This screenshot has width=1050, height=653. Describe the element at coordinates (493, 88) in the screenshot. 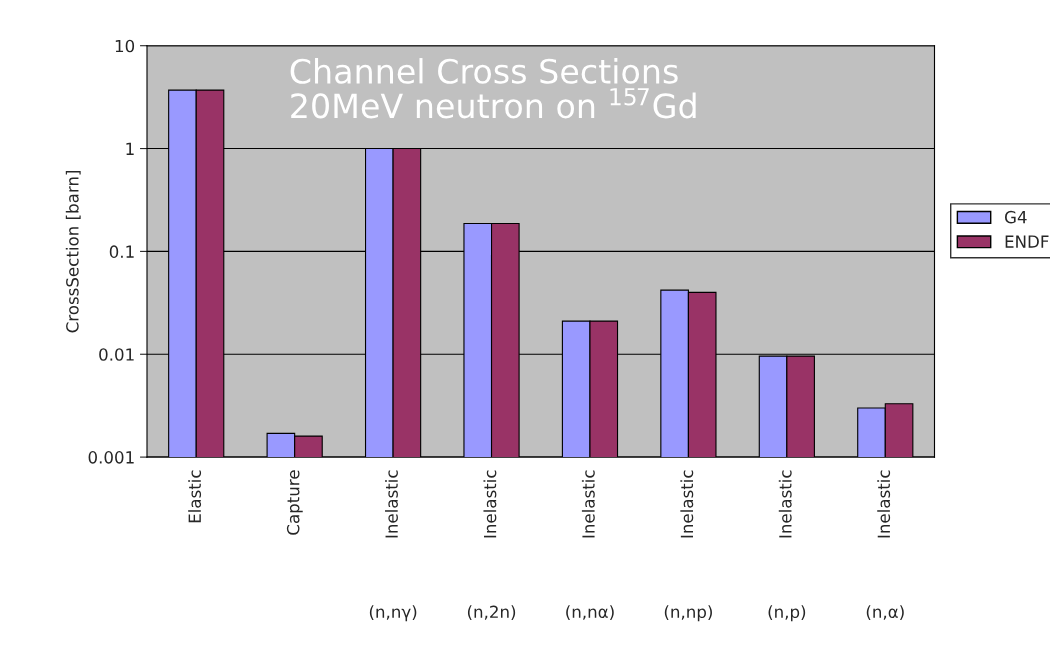

I see `text: Channel Cross Sections 20MeV neutron on $^{157}$Gd` at that location.